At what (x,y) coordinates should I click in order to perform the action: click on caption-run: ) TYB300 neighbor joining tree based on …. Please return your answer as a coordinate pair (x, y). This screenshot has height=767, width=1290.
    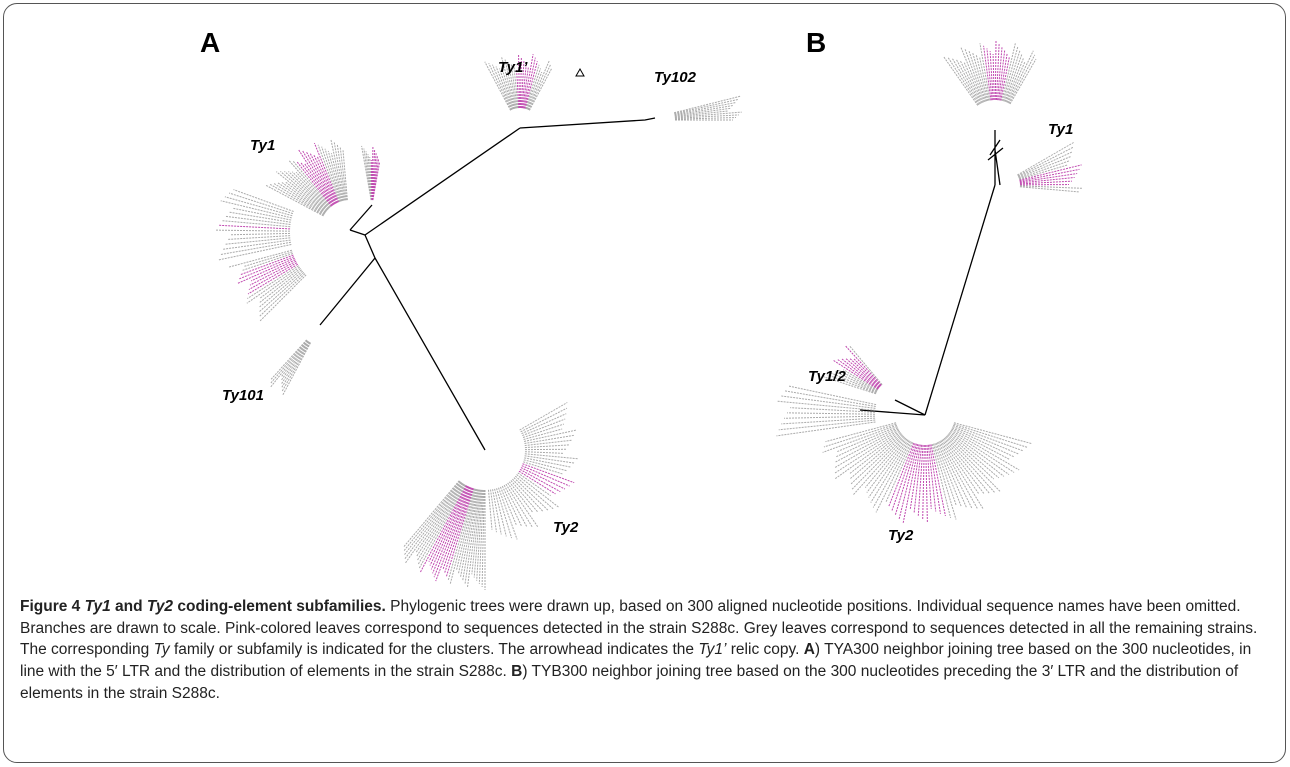
    Looking at the image, I should click on (629, 682).